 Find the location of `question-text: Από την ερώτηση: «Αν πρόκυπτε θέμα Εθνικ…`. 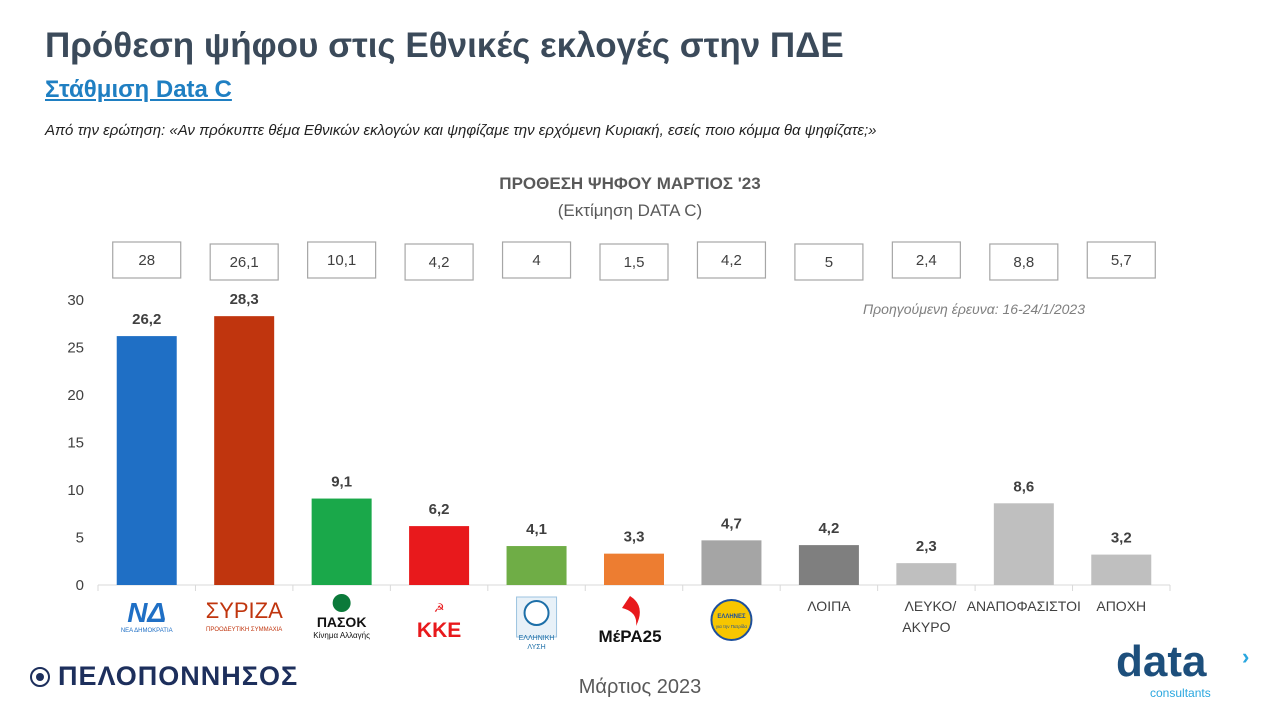

question-text: Από την ερώτηση: «Αν πρόκυπτε θέμα Εθνικ… is located at coordinates (461, 130).